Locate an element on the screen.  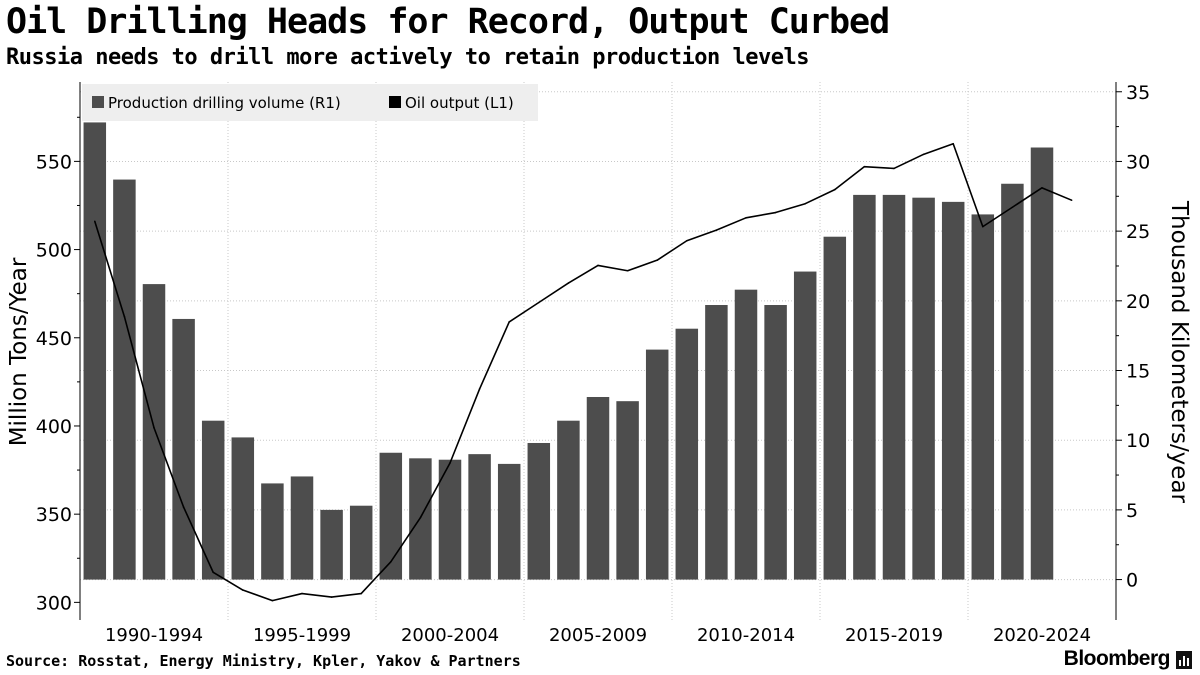
bar-drilling-1996 is located at coordinates (272, 531).